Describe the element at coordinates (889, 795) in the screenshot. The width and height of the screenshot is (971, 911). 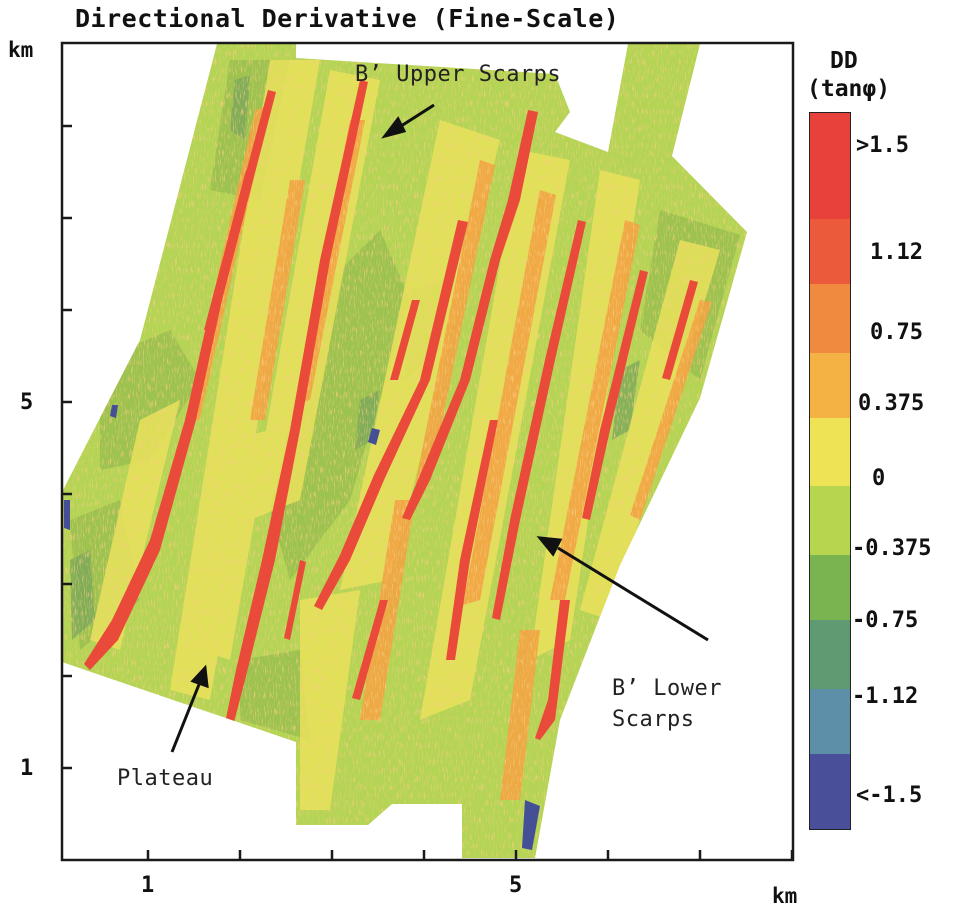
I see `legend-label-lt-neg-1-5: <-1.5` at that location.